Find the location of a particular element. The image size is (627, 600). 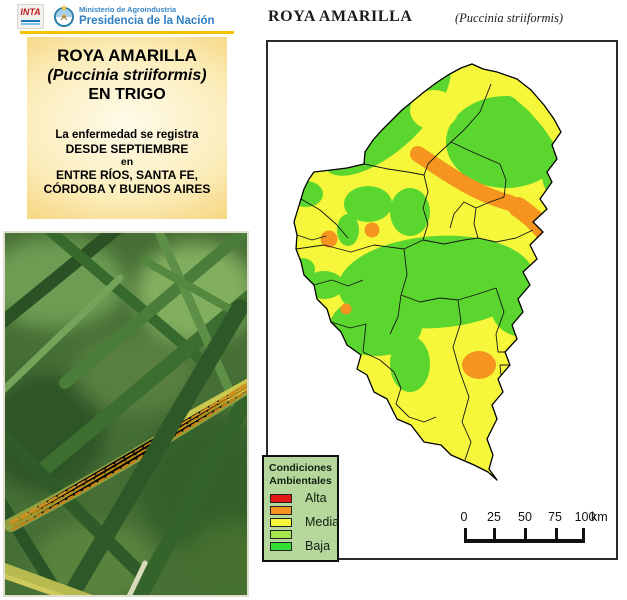

info-body-line: La enfermedad se registra is located at coordinates (127, 135).